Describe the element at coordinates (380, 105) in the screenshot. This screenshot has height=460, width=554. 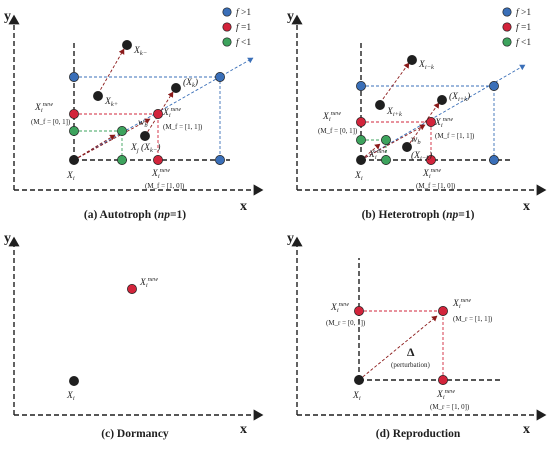
I see `point-xpk` at that location.